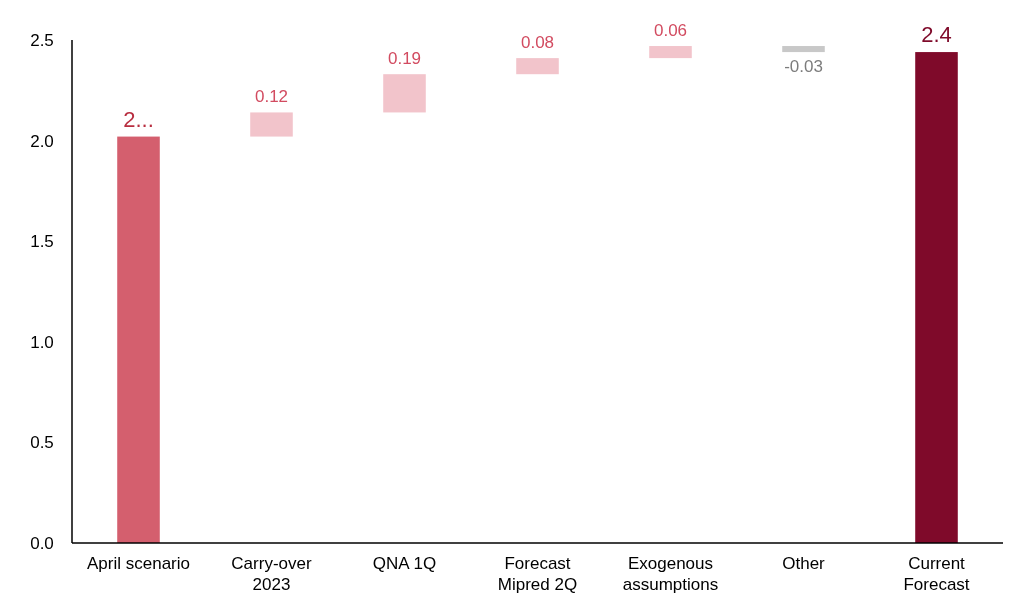  What do you see at coordinates (537, 43) in the screenshot?
I see `data-label: 0.08` at bounding box center [537, 43].